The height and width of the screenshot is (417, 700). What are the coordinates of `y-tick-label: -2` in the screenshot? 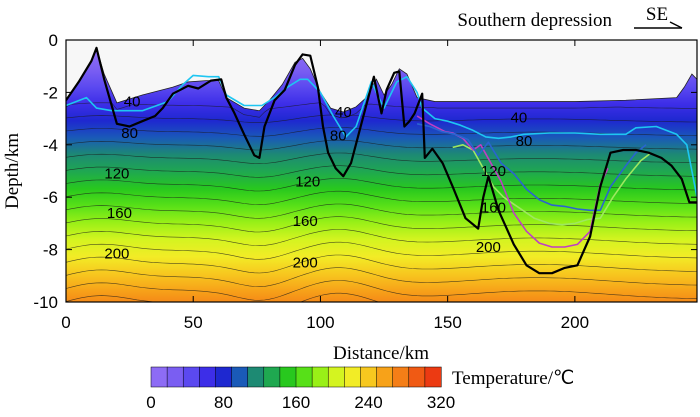 It's located at (50, 92).